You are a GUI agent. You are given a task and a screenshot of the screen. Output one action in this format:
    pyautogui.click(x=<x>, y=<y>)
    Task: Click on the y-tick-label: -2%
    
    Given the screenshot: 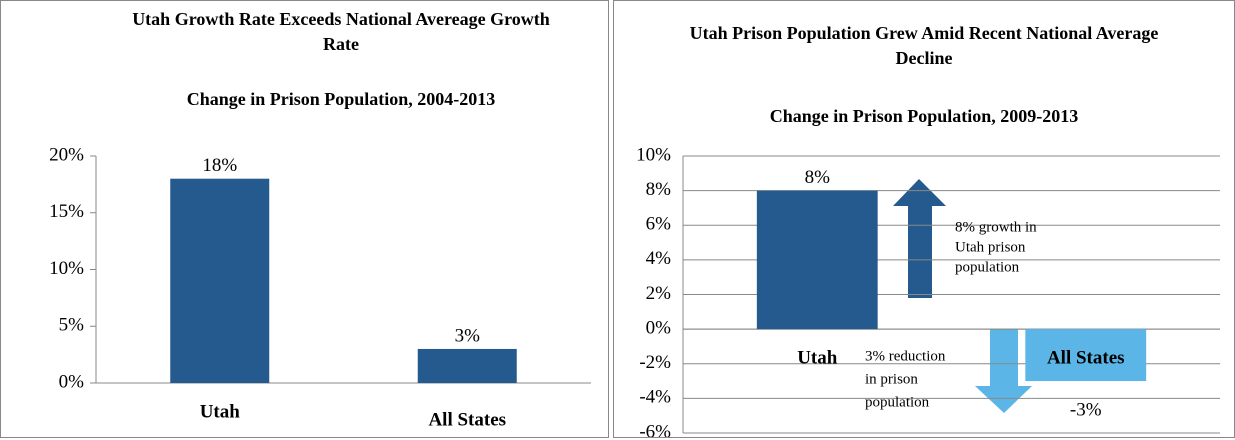 What is the action you would take?
    pyautogui.click(x=655, y=362)
    